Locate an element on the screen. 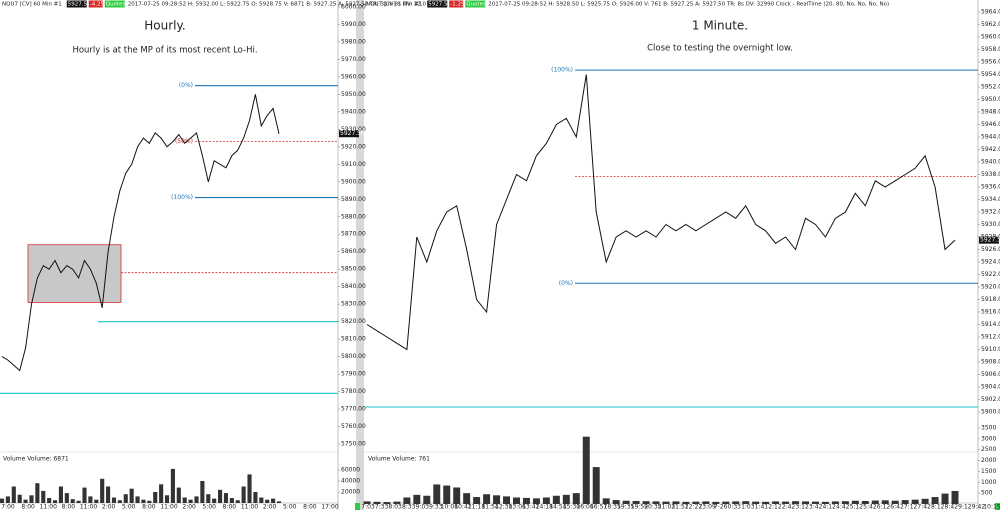 Image resolution: width=1000 pixels, height=510 pixels. time-label: 17:00 is located at coordinates (329, 507).